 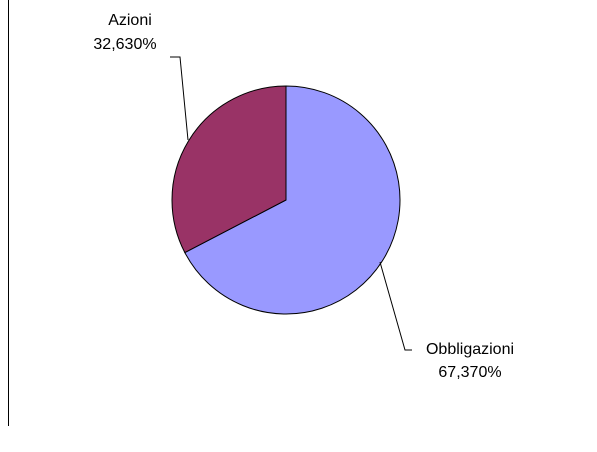 I want to click on slice-label: Obbligazioni, so click(x=470, y=349).